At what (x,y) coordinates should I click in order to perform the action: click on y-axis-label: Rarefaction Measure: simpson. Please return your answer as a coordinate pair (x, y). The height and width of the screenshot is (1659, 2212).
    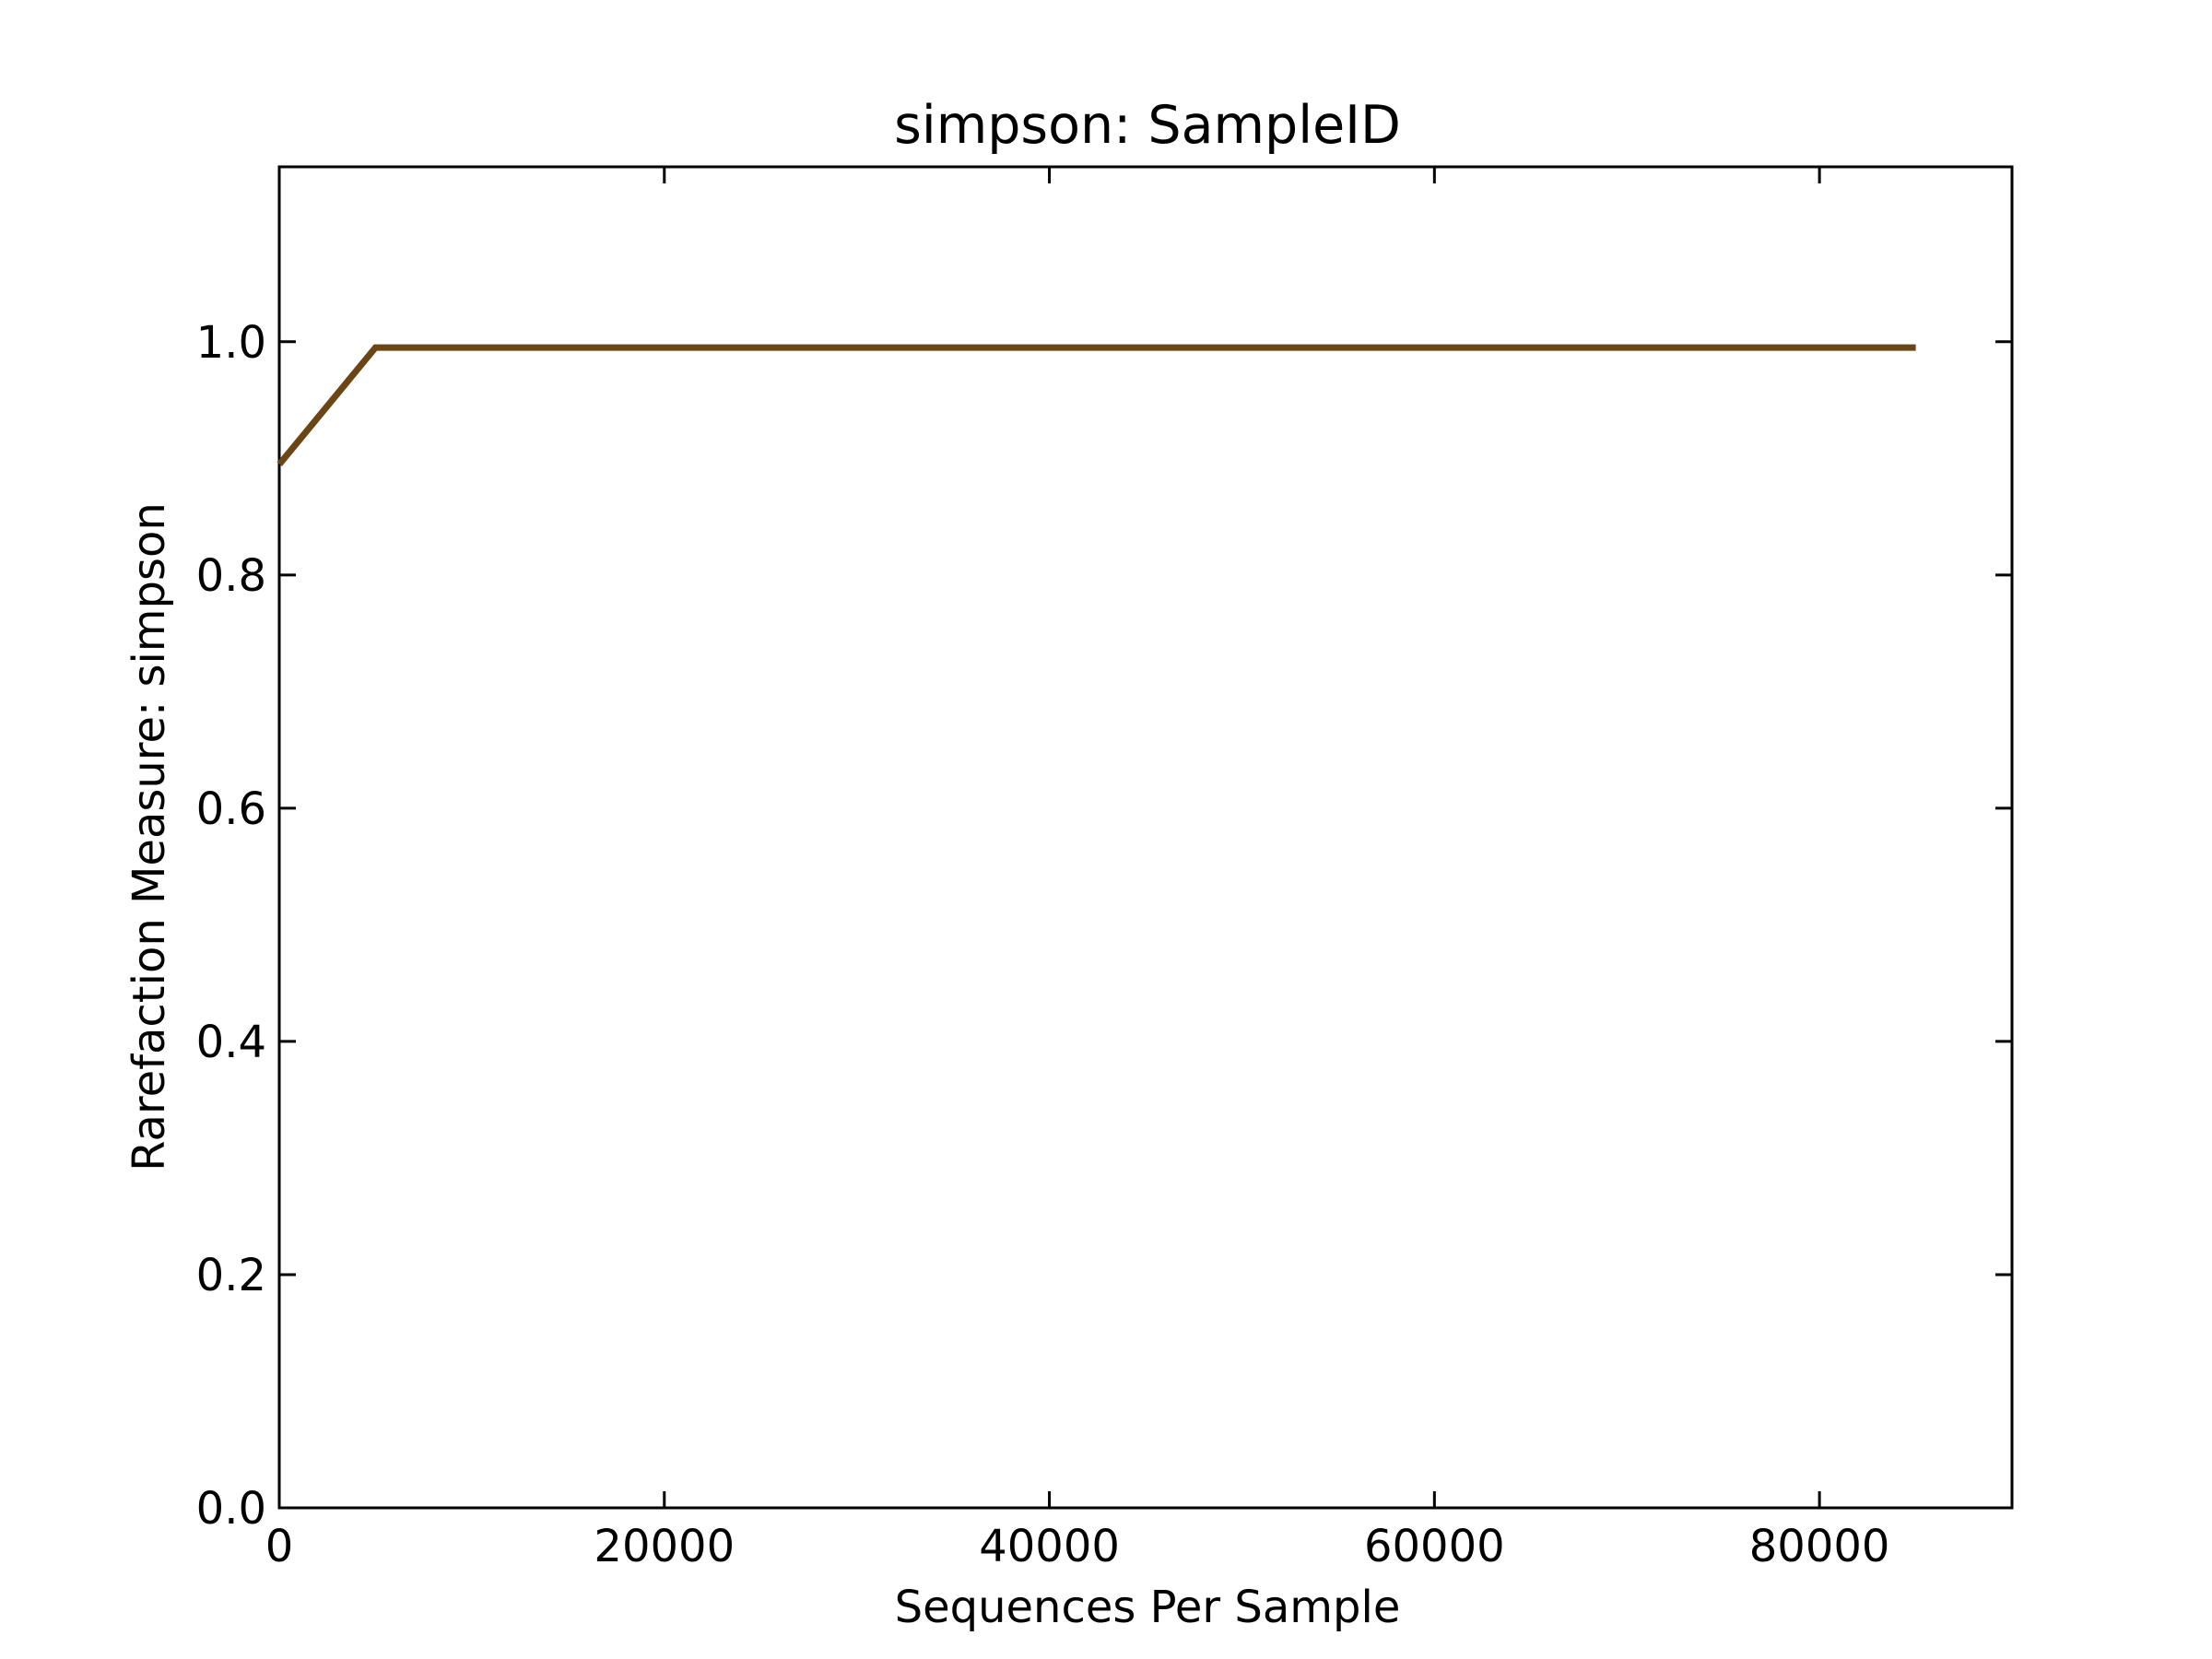
    Looking at the image, I should click on (149, 836).